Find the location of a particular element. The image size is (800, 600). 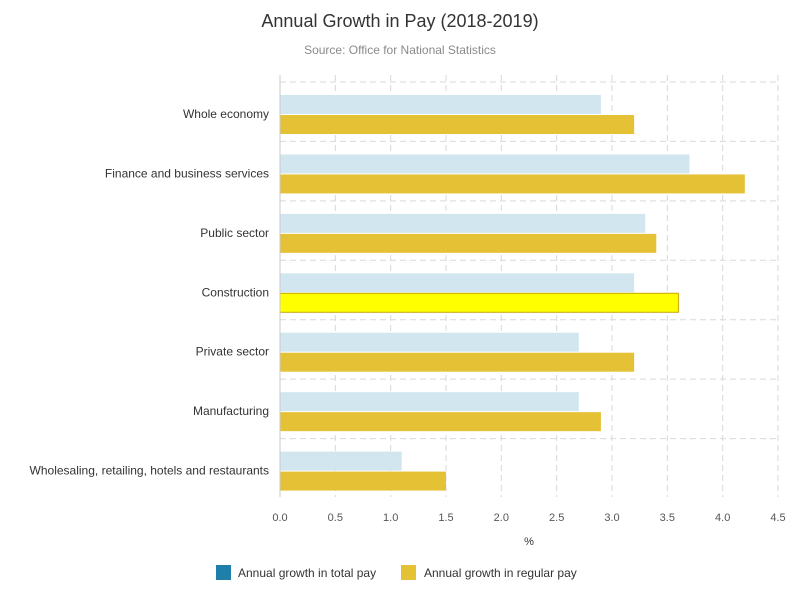

x-axis-title: % is located at coordinates (529, 542).